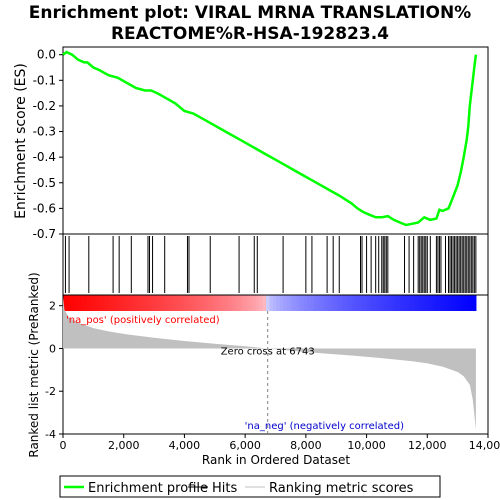  Describe the element at coordinates (250, 13) in the screenshot. I see `chart-title-line-1: Enrichment plot: VIRAL MRNA TRANSLATION%` at that location.